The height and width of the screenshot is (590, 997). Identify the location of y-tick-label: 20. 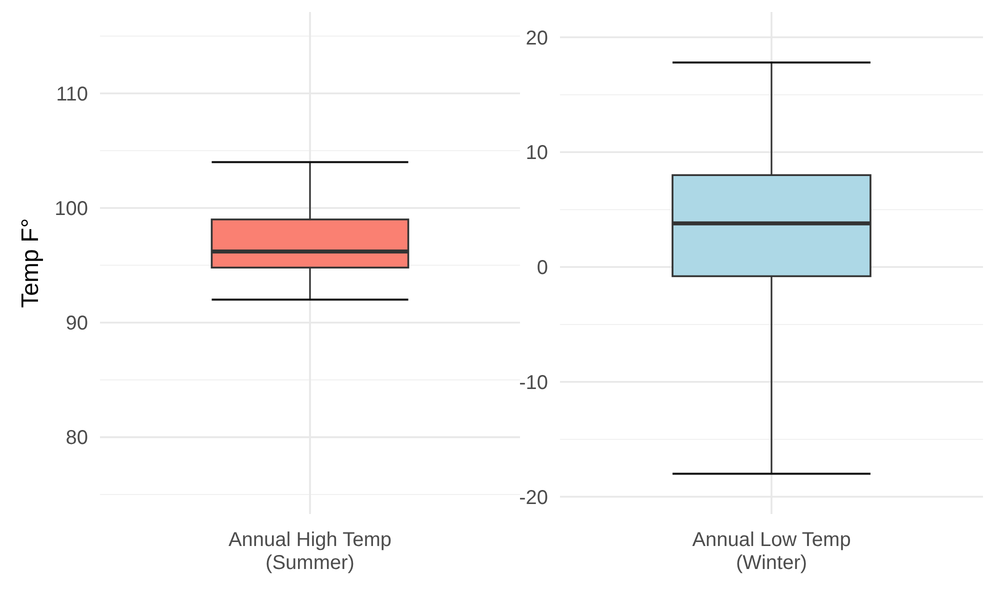
(537, 38).